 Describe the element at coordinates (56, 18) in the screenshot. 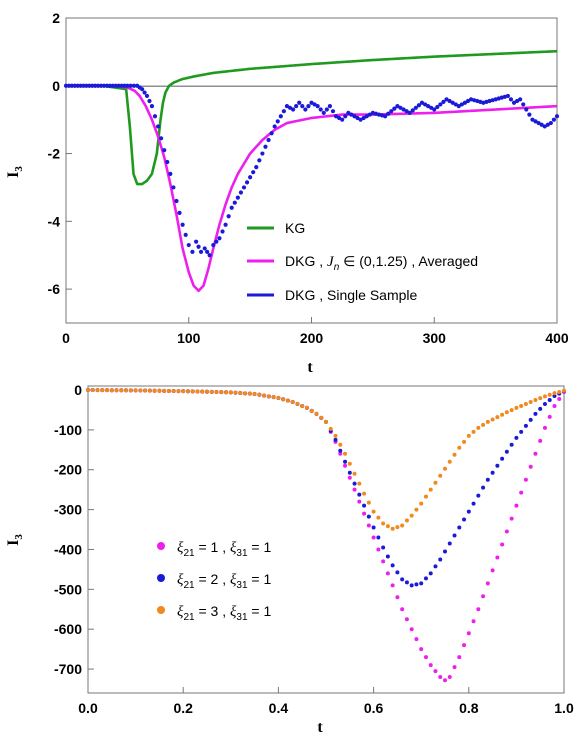

I see `top-y-tick-label: 2` at that location.